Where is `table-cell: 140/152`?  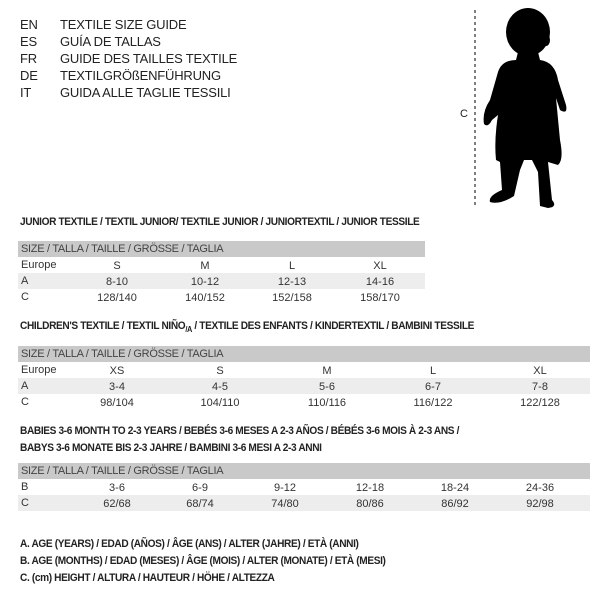
table-cell: 140/152 is located at coordinates (205, 298).